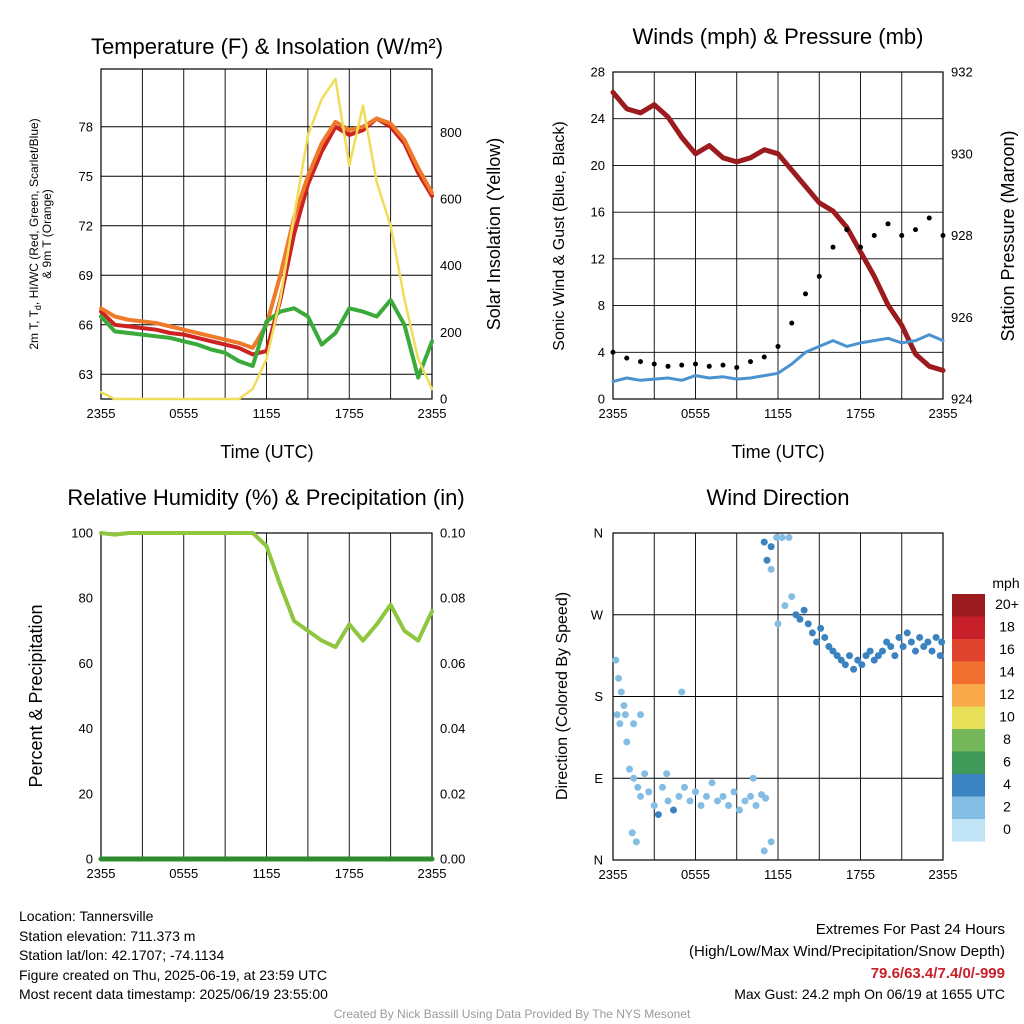  I want to click on temperature-left-axis-label-subscript: d, so click(38, 307).